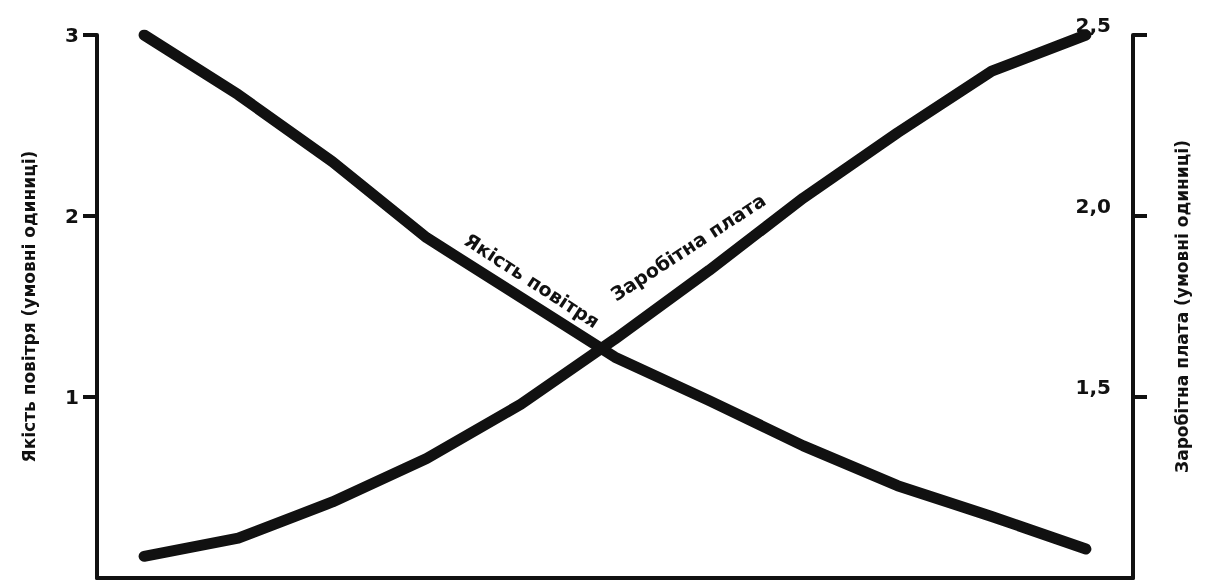  What do you see at coordinates (72, 35) in the screenshot?
I see `y-tick-label: 3` at bounding box center [72, 35].